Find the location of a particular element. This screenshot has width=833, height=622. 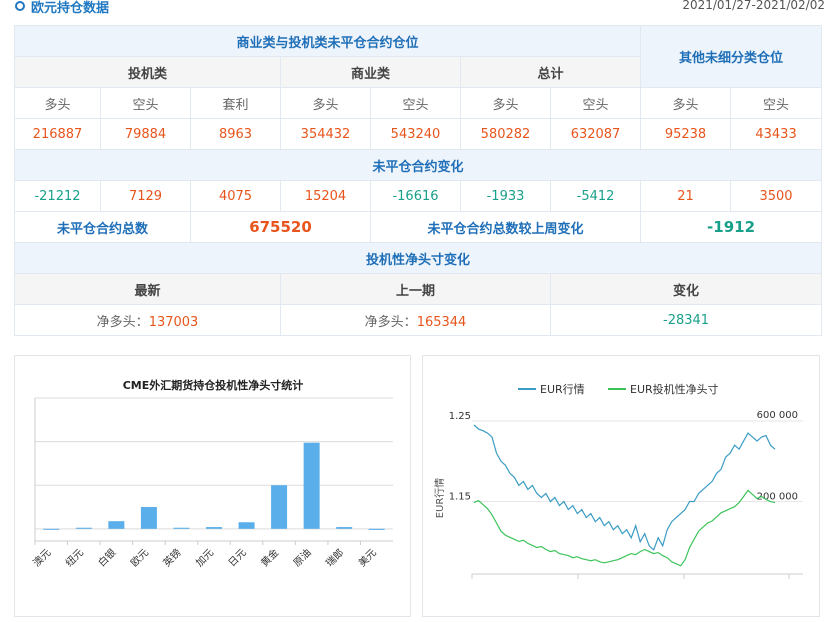

left-tick-label: 1.25 is located at coordinates (460, 416).